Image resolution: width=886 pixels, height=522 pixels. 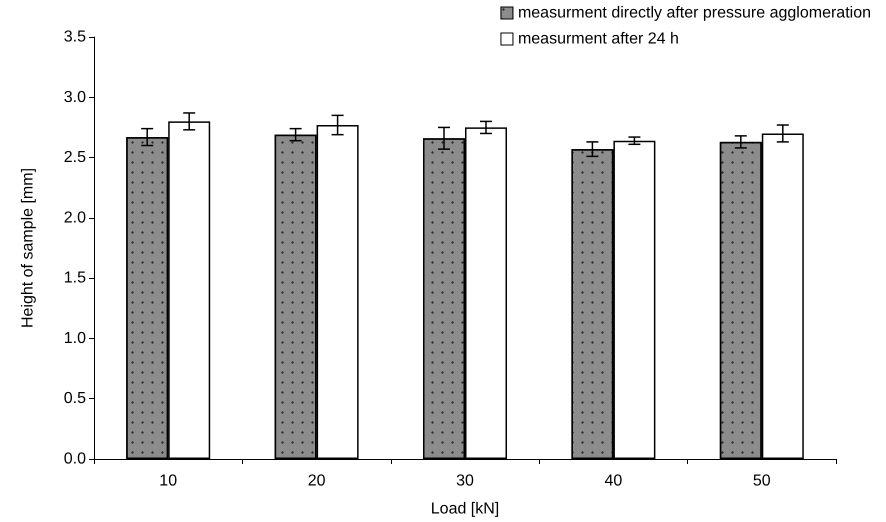 I want to click on legend-label: measurment directly after pressure agglomeration, so click(x=694, y=13).